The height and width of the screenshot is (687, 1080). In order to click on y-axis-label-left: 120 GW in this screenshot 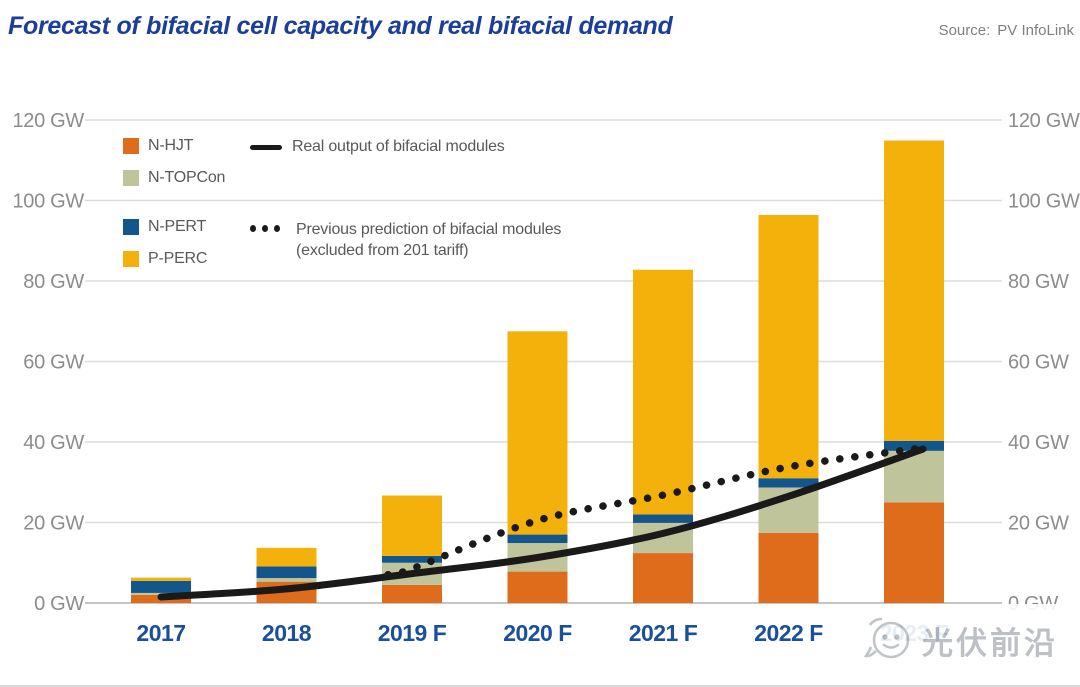, I will do `click(48, 121)`.